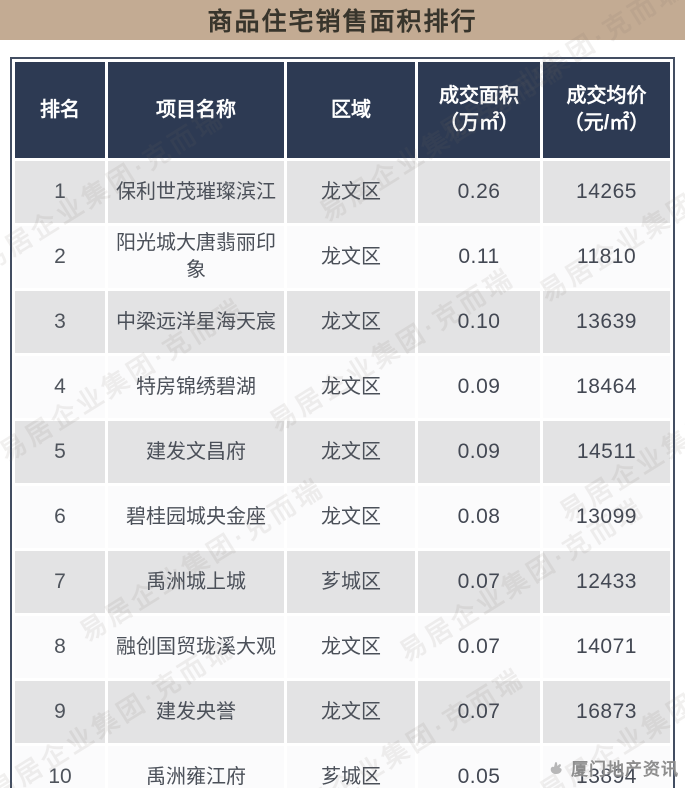 The image size is (685, 788). I want to click on col-header-area: 成交面积 （万㎡）, so click(479, 110).